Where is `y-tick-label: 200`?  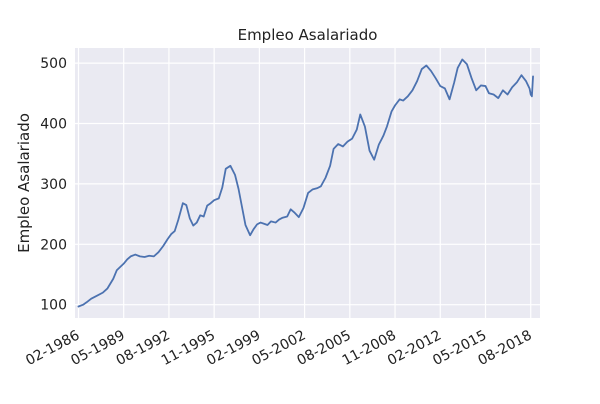 y-tick-label: 200 is located at coordinates (53, 245).